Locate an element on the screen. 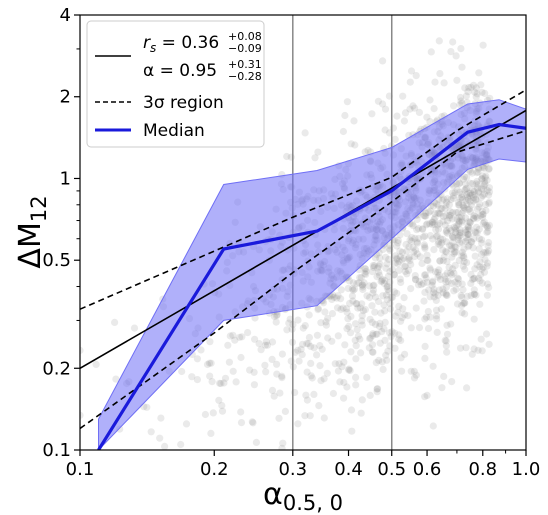 The width and height of the screenshot is (548, 515). legend-fit-r-subscript: −0.09 is located at coordinates (245, 48).